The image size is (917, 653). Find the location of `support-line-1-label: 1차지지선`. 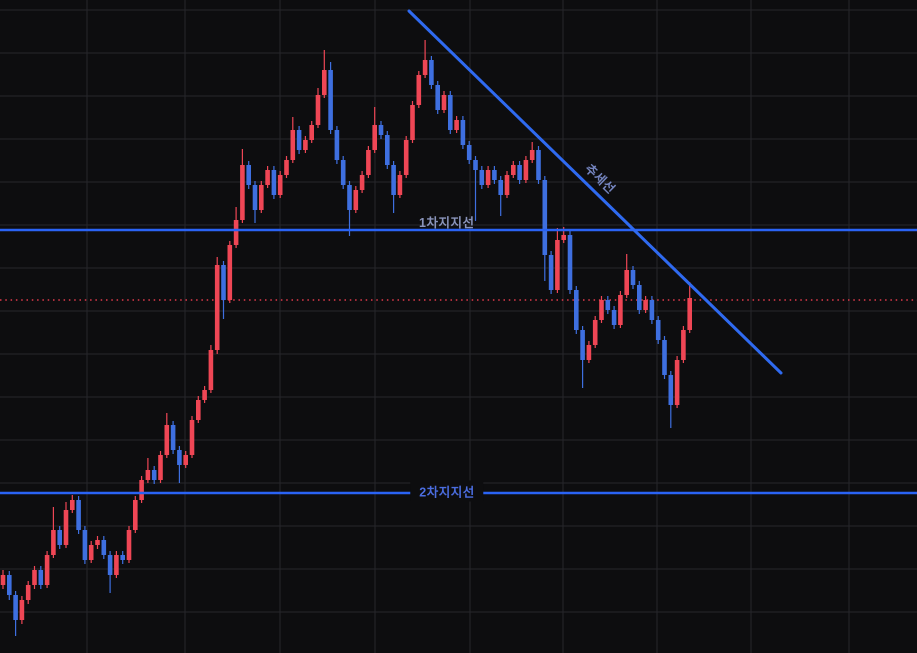

support-line-1-label: 1차지지선 is located at coordinates (447, 223).